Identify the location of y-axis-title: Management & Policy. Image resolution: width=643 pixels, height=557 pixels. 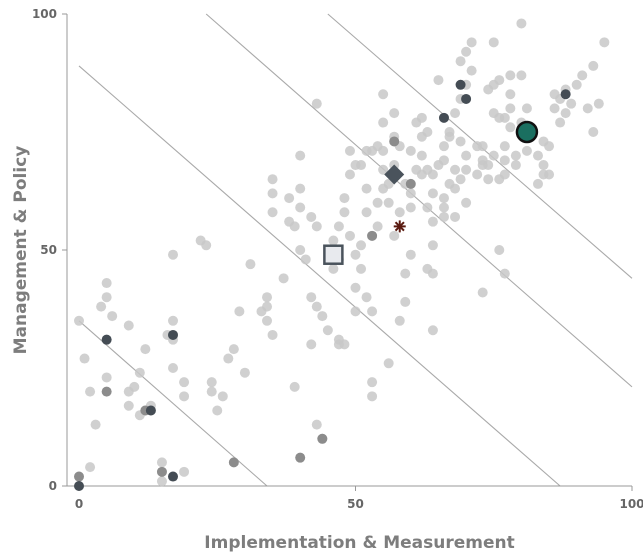
(21, 250).